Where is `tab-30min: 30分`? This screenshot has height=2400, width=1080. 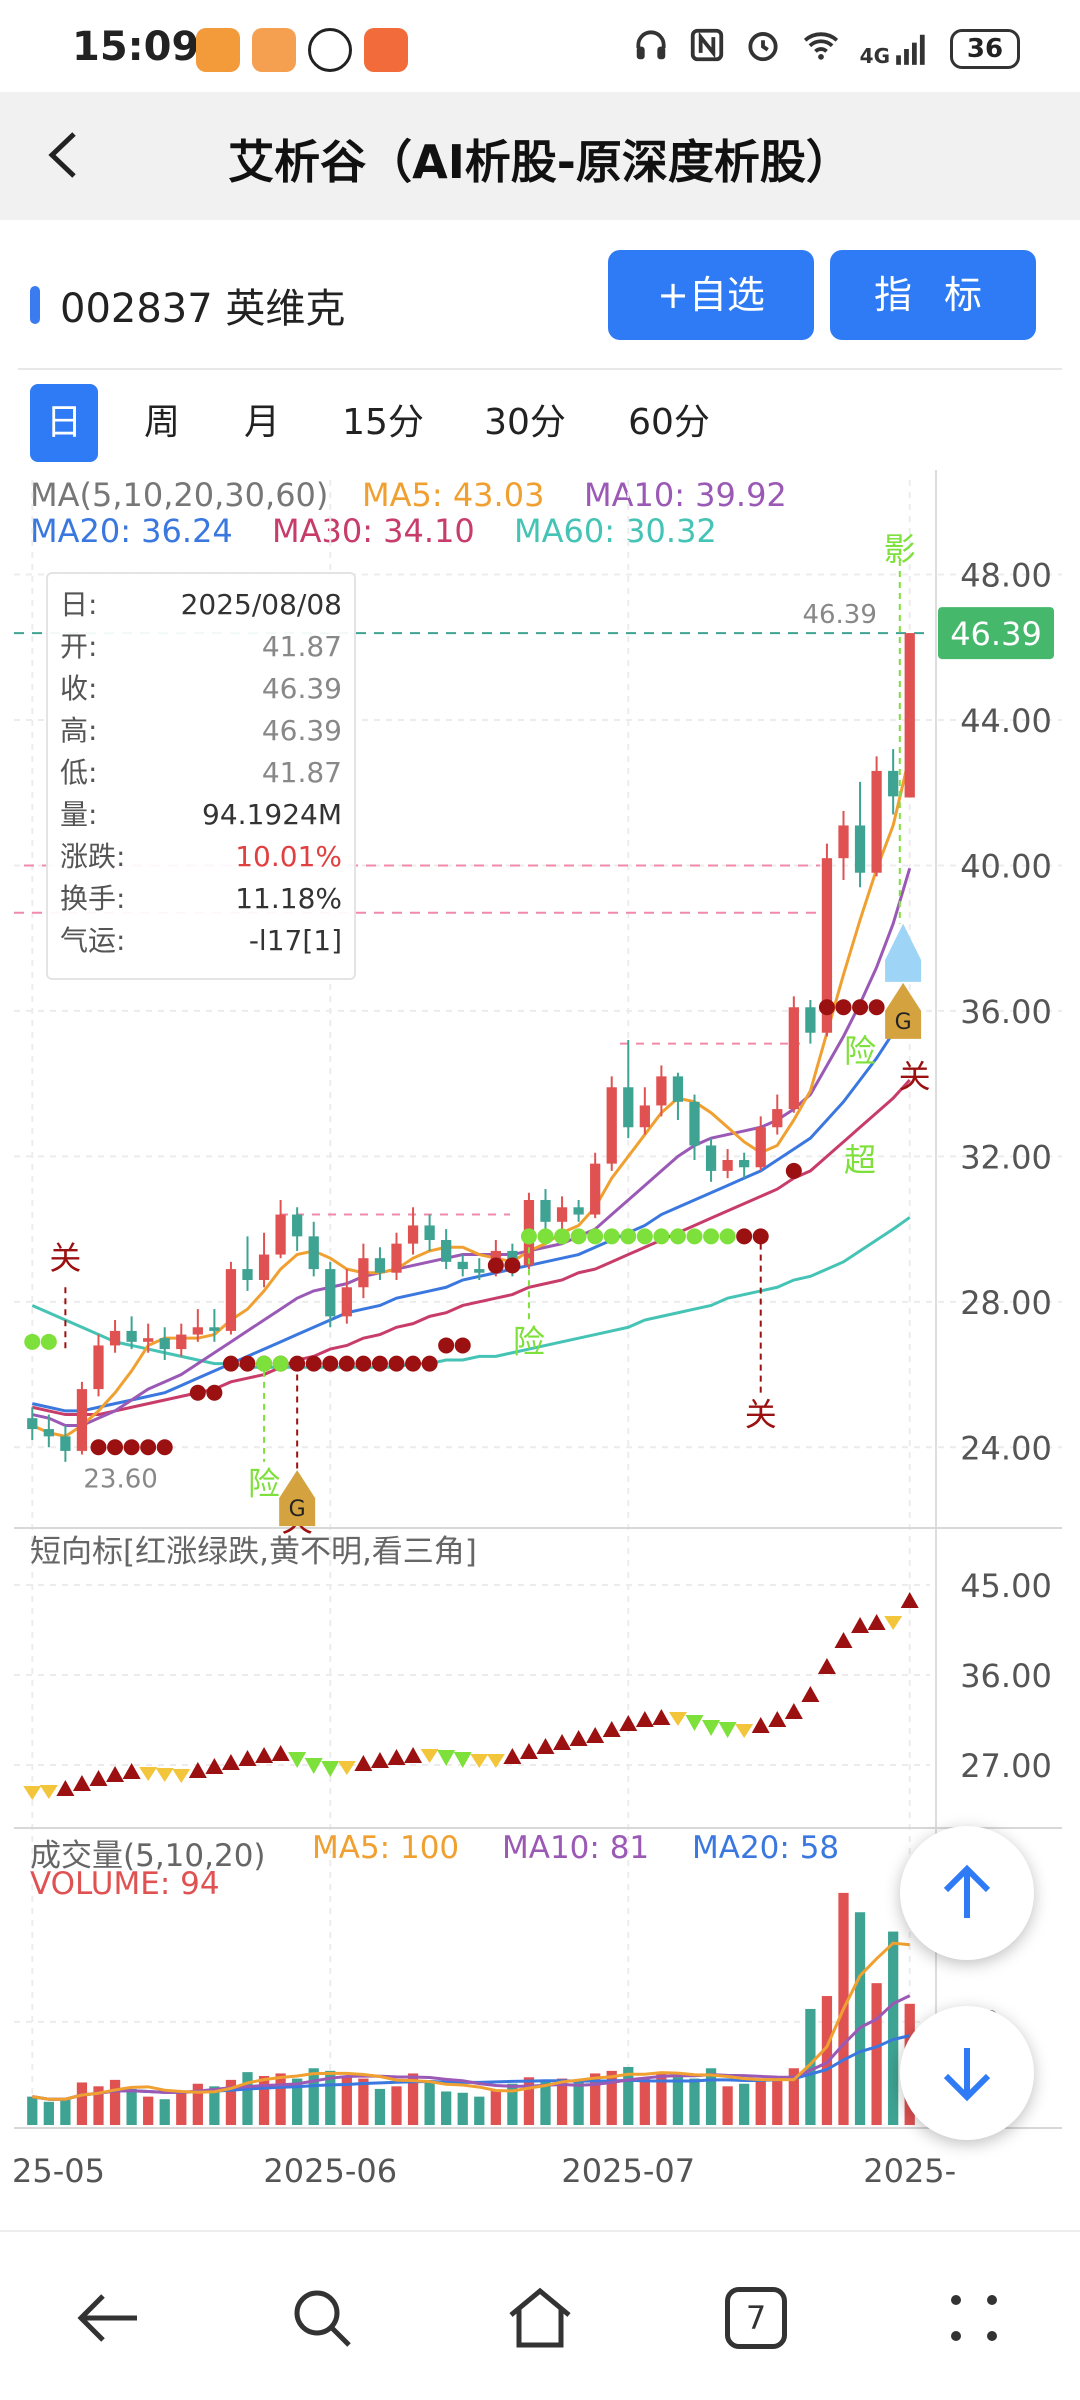 tab-30min: 30分 is located at coordinates (525, 422).